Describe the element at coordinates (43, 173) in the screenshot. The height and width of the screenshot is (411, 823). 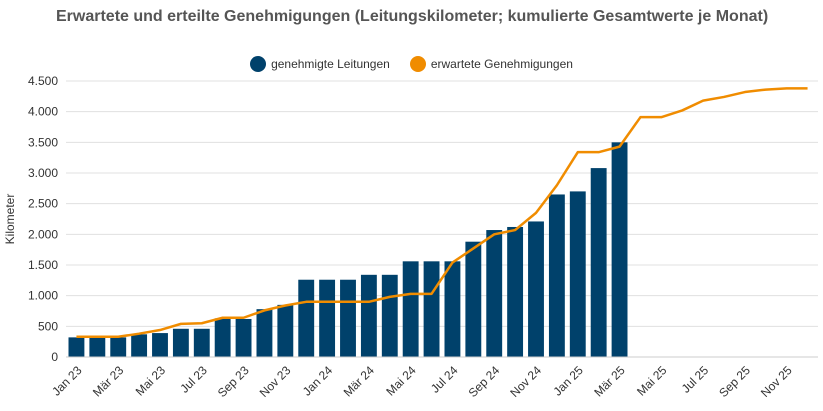
I see `y-tick-label: 3.000` at that location.